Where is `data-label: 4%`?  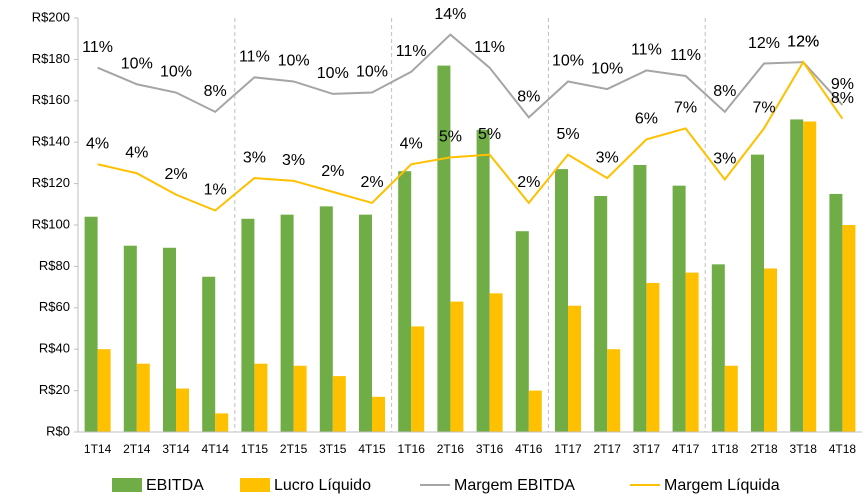 data-label: 4% is located at coordinates (97, 143).